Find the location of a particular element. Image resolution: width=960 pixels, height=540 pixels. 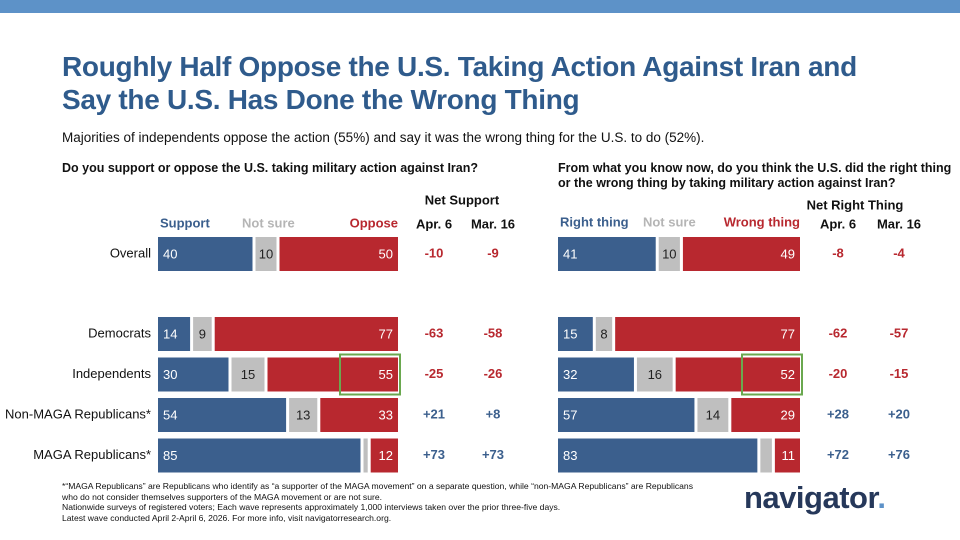

bar-label: 83 is located at coordinates (570, 455).